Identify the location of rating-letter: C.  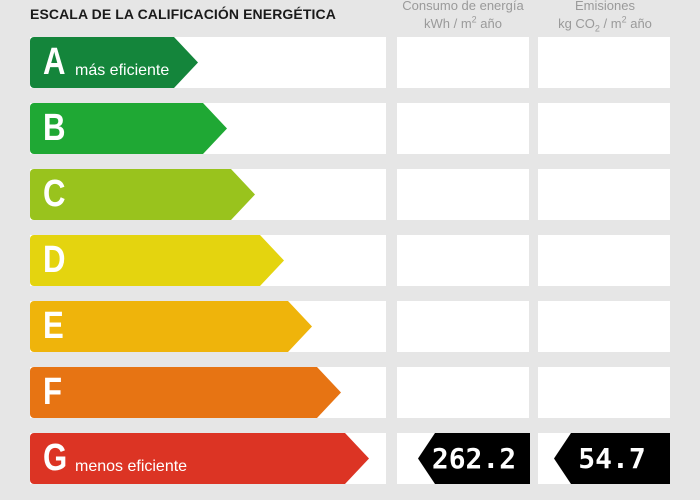
(54, 194).